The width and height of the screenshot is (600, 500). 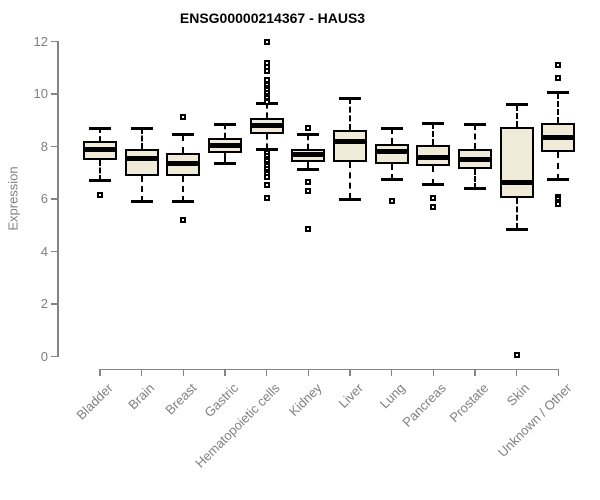 What do you see at coordinates (181, 399) in the screenshot?
I see `x-tick-label-breast: Breast` at bounding box center [181, 399].